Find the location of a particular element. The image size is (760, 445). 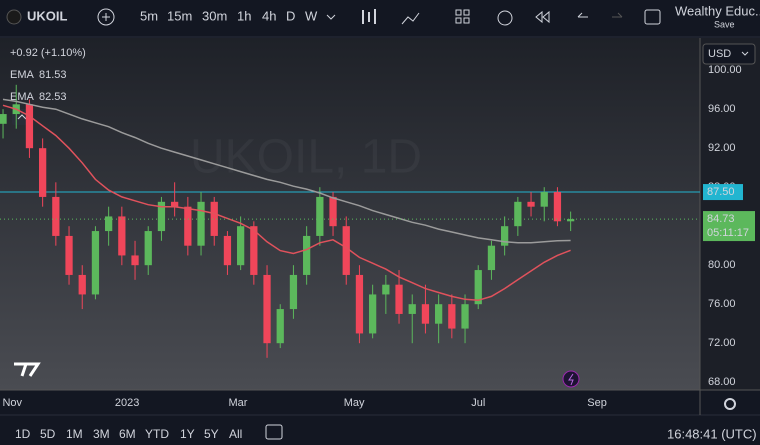

range-button: YTD is located at coordinates (157, 434).